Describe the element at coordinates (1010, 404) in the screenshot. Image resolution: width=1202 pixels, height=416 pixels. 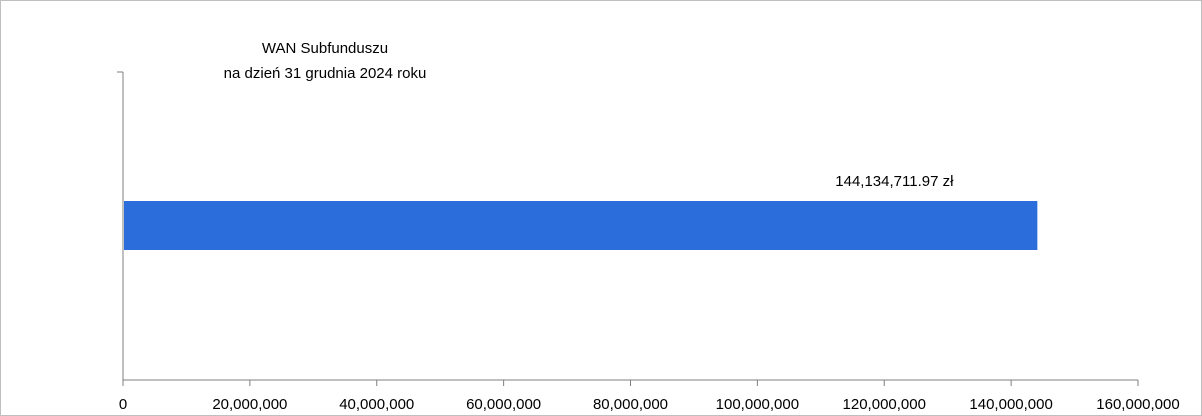
I see `x-tick-label: 140,000,000` at that location.